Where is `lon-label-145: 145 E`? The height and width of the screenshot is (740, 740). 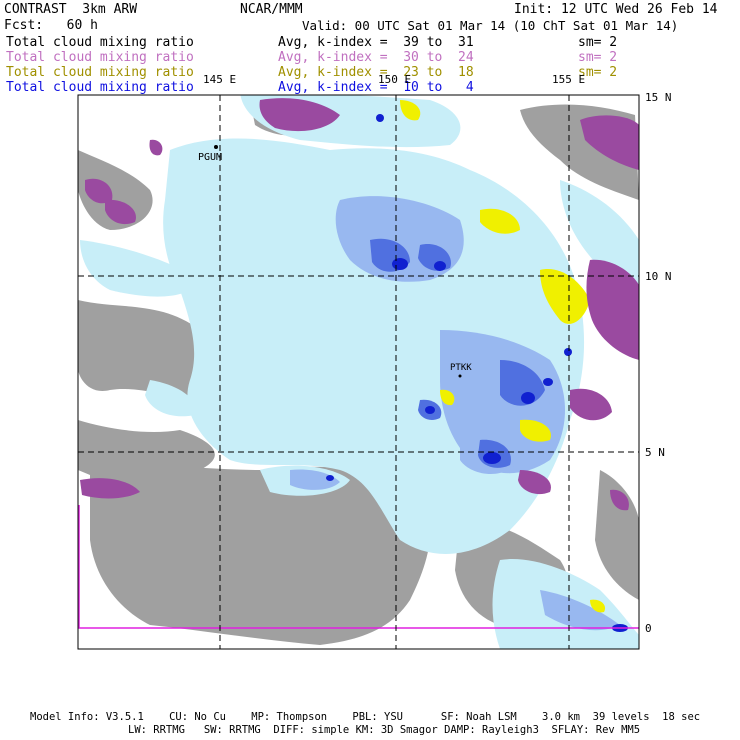
lon-label-145: 145 E is located at coordinates (220, 79).